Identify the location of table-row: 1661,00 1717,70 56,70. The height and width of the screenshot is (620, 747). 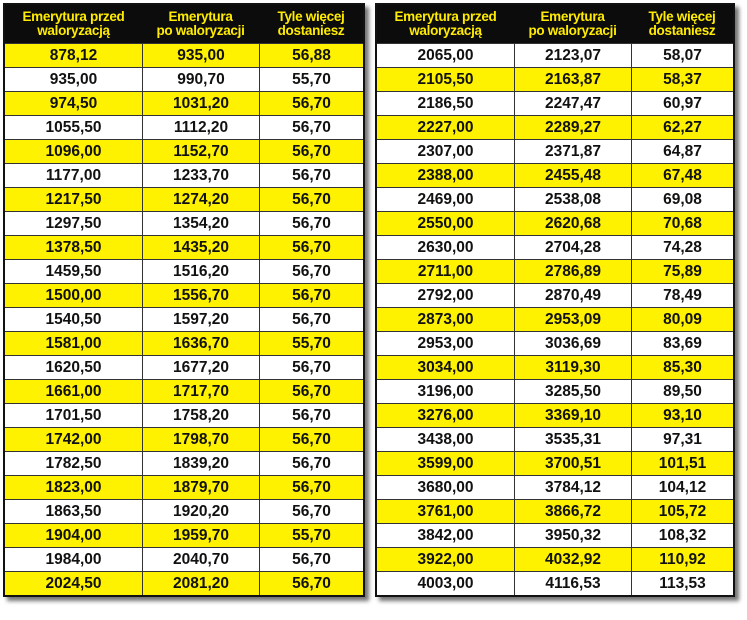
(184, 391).